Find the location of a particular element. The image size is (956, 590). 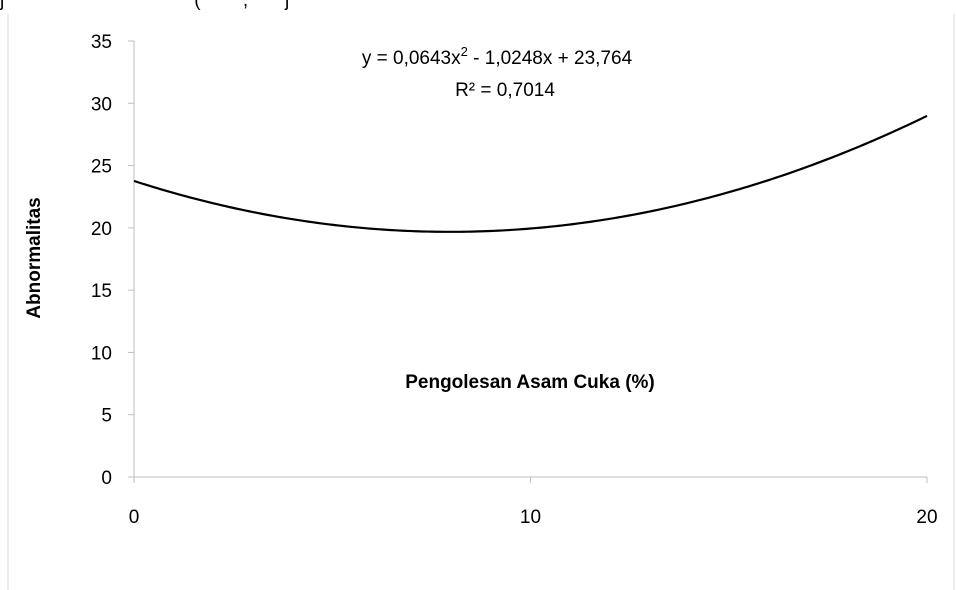

y-tick-label: 0 is located at coordinates (106, 478).